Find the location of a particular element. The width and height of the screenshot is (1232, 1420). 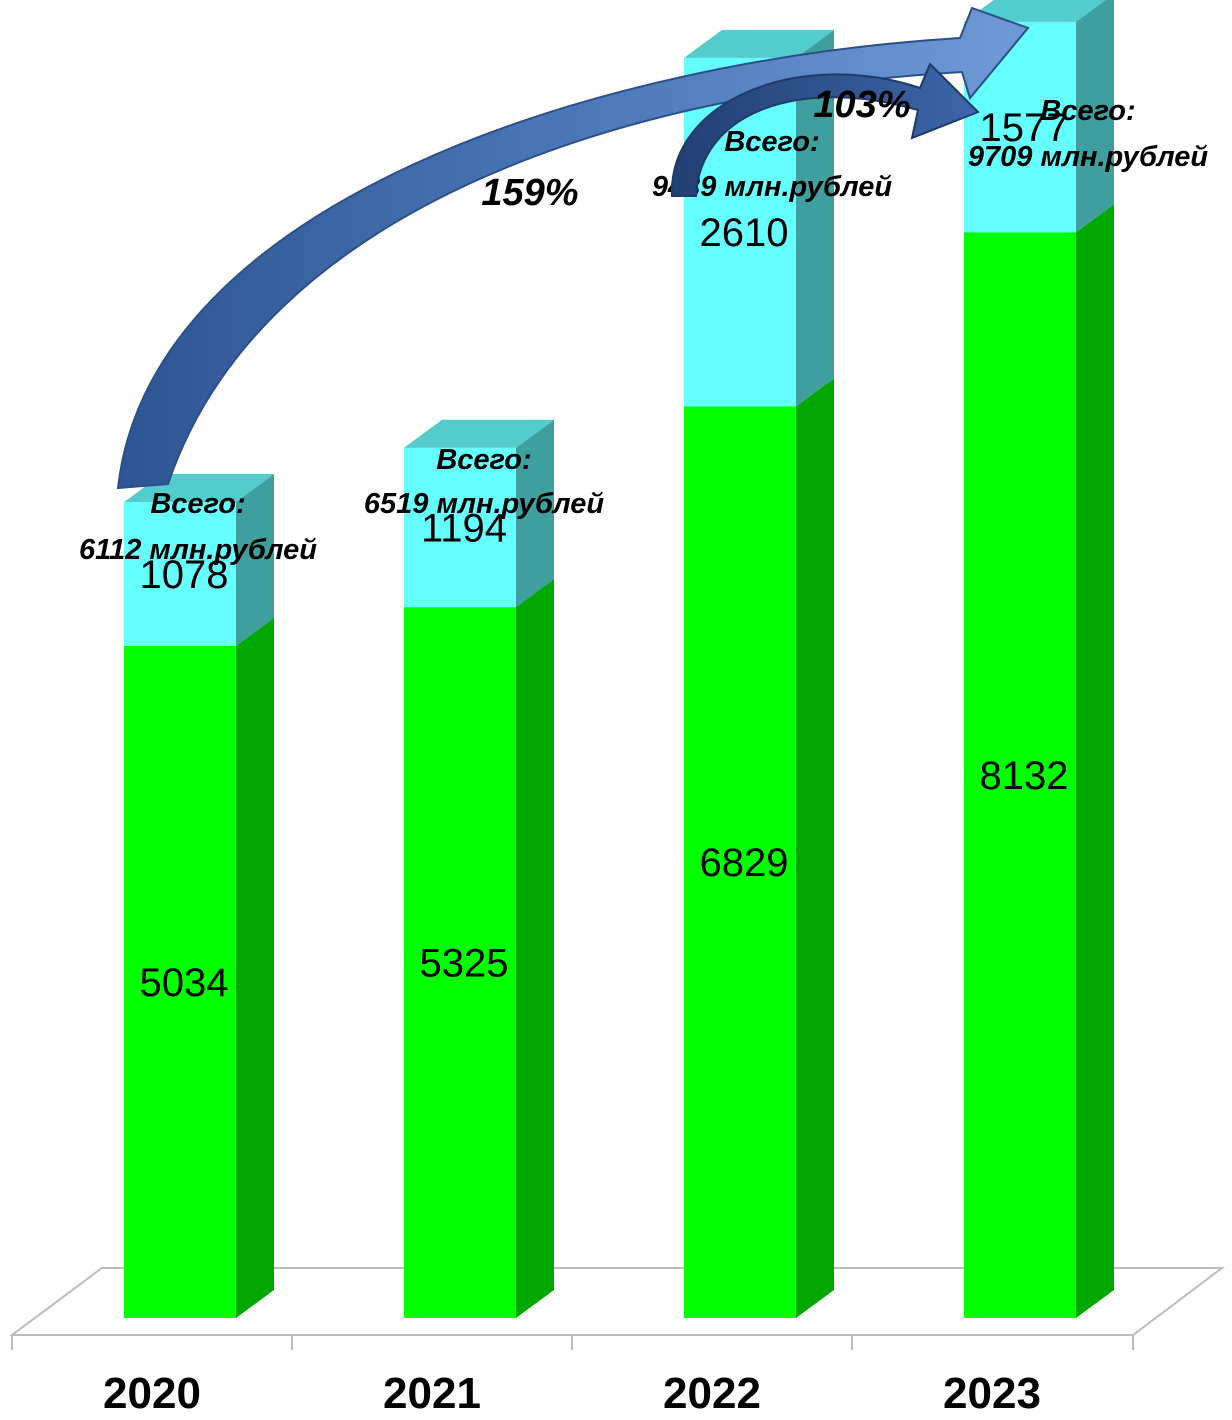

total-value-2021: 6519 млн.рублей is located at coordinates (484, 504).